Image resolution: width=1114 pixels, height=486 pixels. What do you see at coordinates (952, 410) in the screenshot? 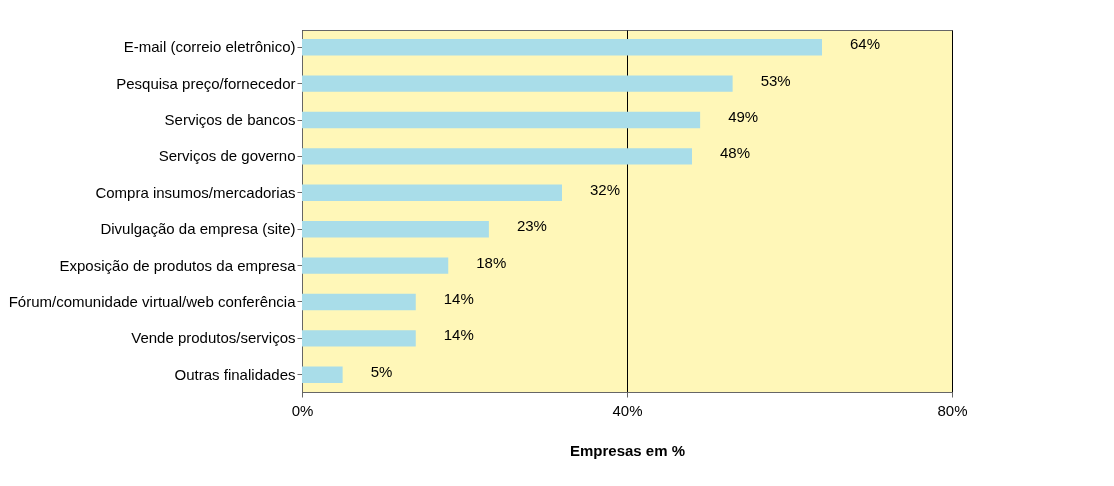
I see `x-tick-label: 80%` at bounding box center [952, 410].